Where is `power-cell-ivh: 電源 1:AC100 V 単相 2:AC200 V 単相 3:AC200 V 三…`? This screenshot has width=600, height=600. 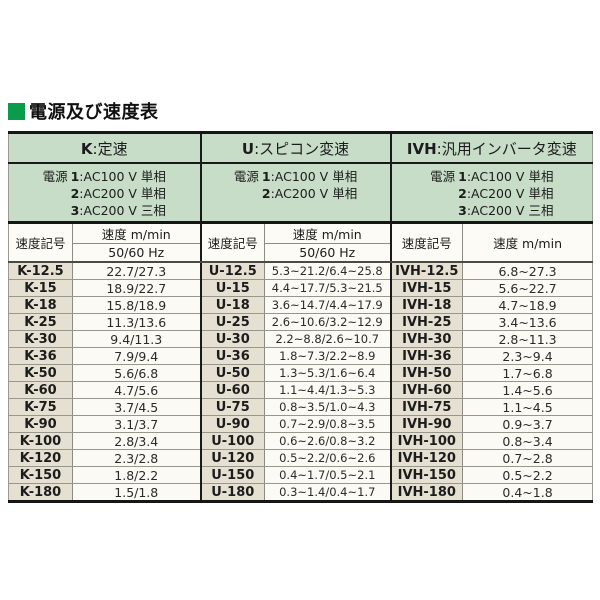
power-cell-ivh: 電源 1:AC100 V 単相 2:AC200 V 単相 3:AC200 V 三… is located at coordinates (491, 193).